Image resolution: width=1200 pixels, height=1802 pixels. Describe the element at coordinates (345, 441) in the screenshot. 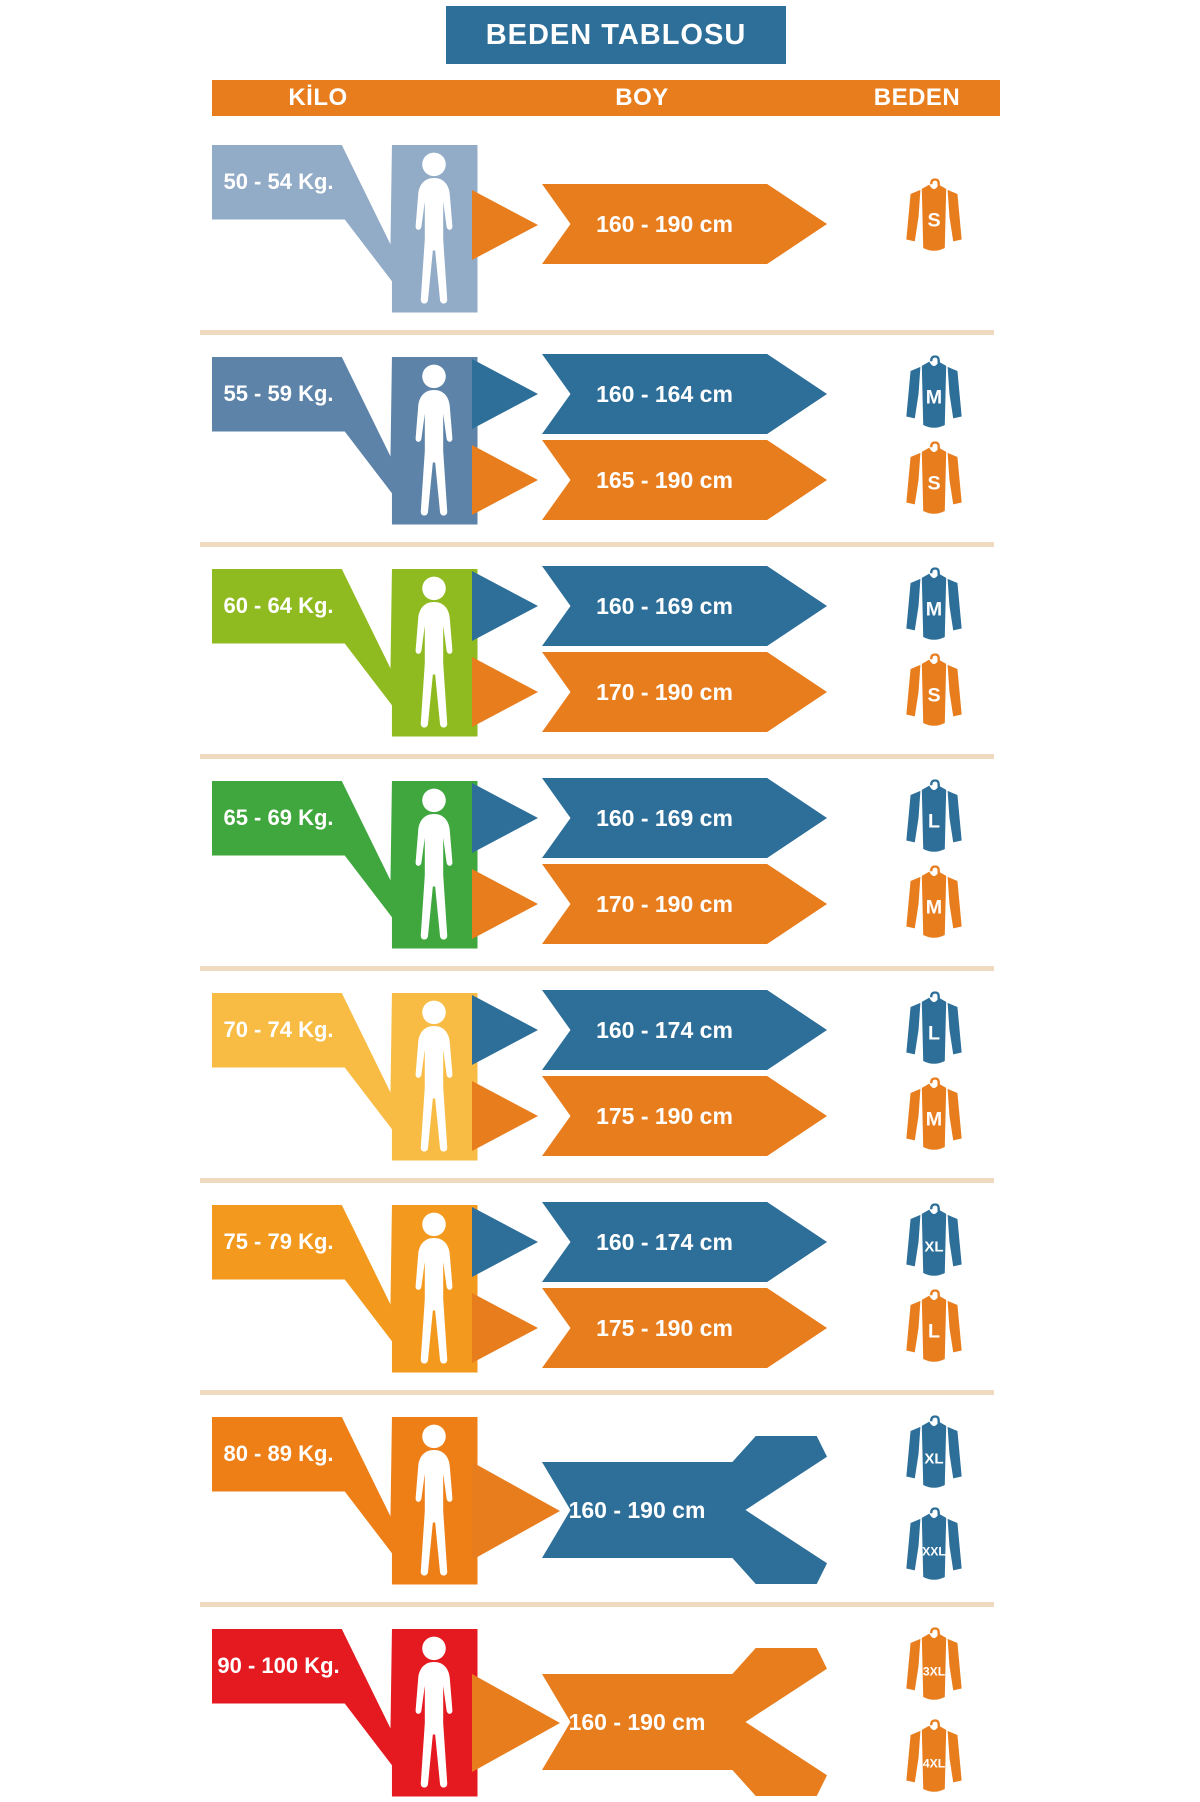

I see `weight-banner: 55 - 59 Kg.` at that location.